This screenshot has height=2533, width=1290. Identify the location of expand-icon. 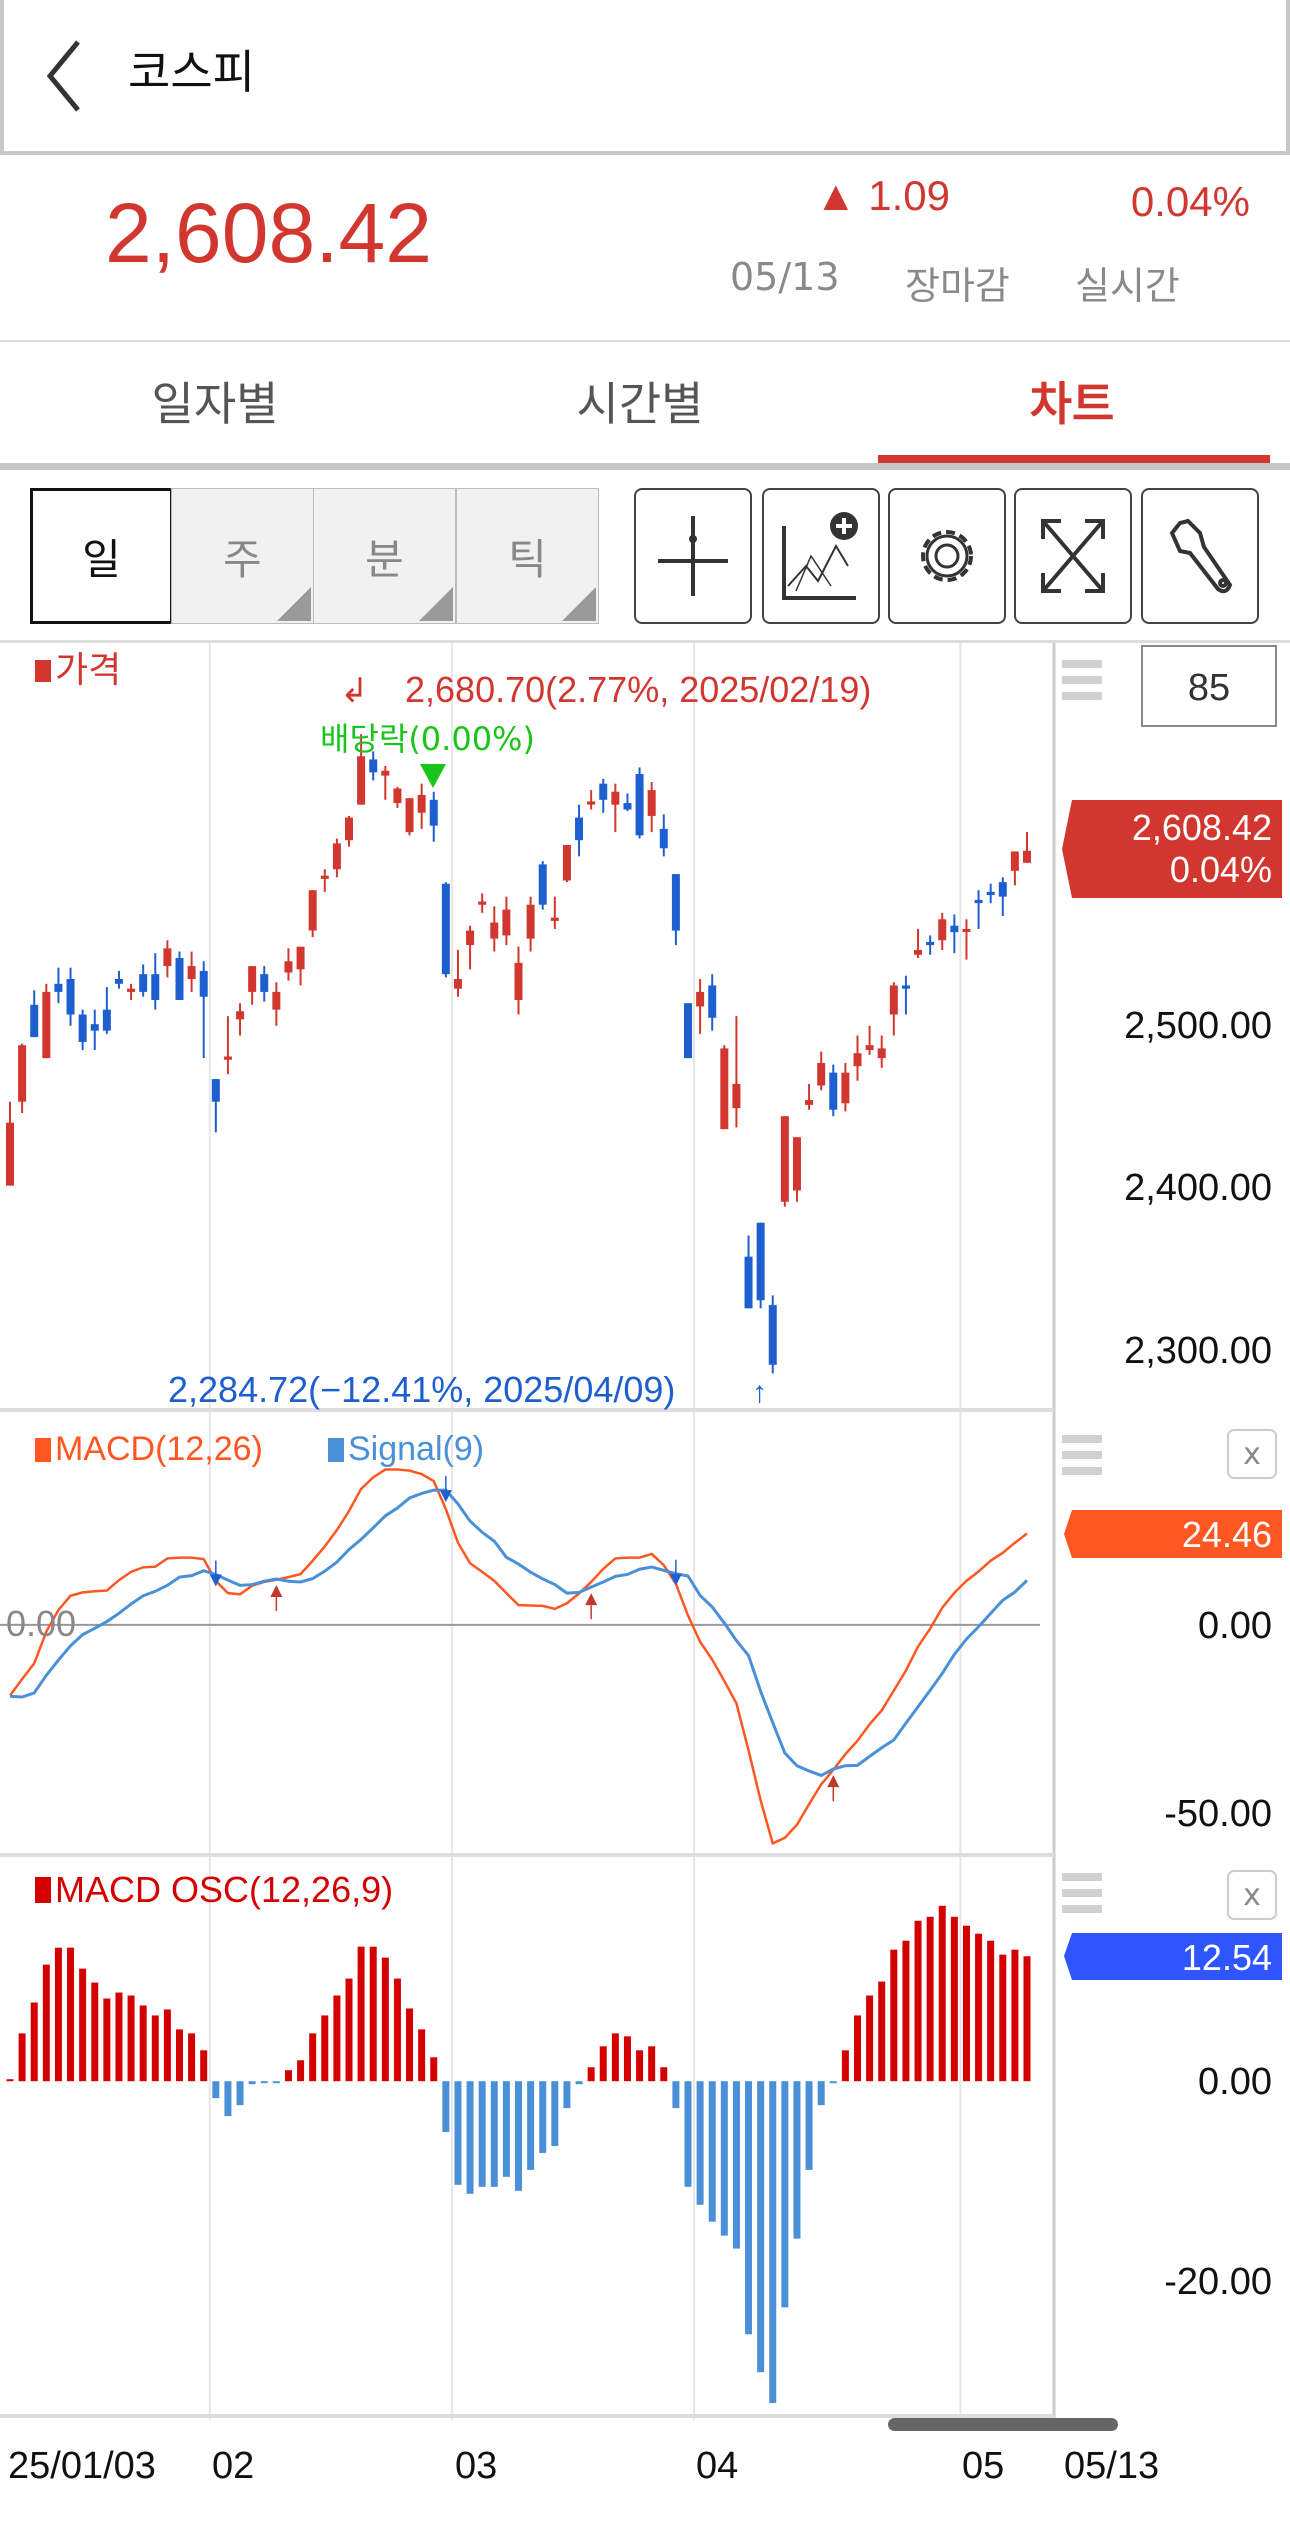
(1073, 556).